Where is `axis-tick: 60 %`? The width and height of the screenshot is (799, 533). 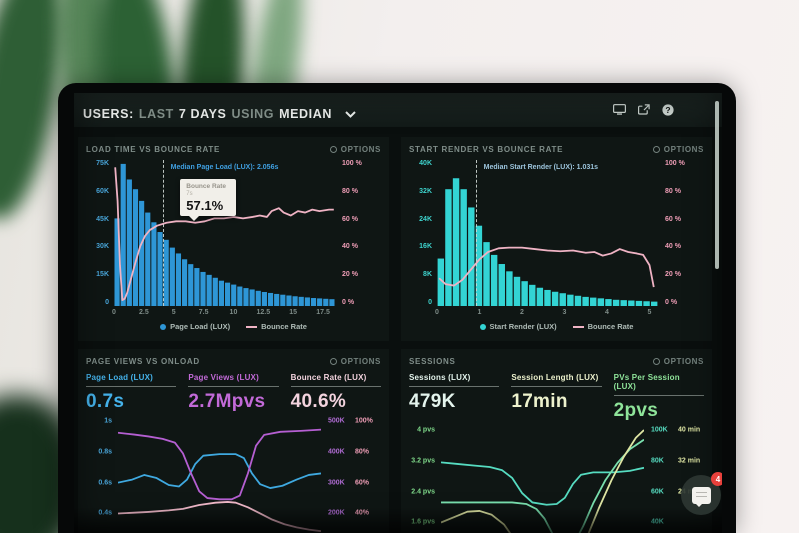
axis-tick: 60 % is located at coordinates (673, 219).